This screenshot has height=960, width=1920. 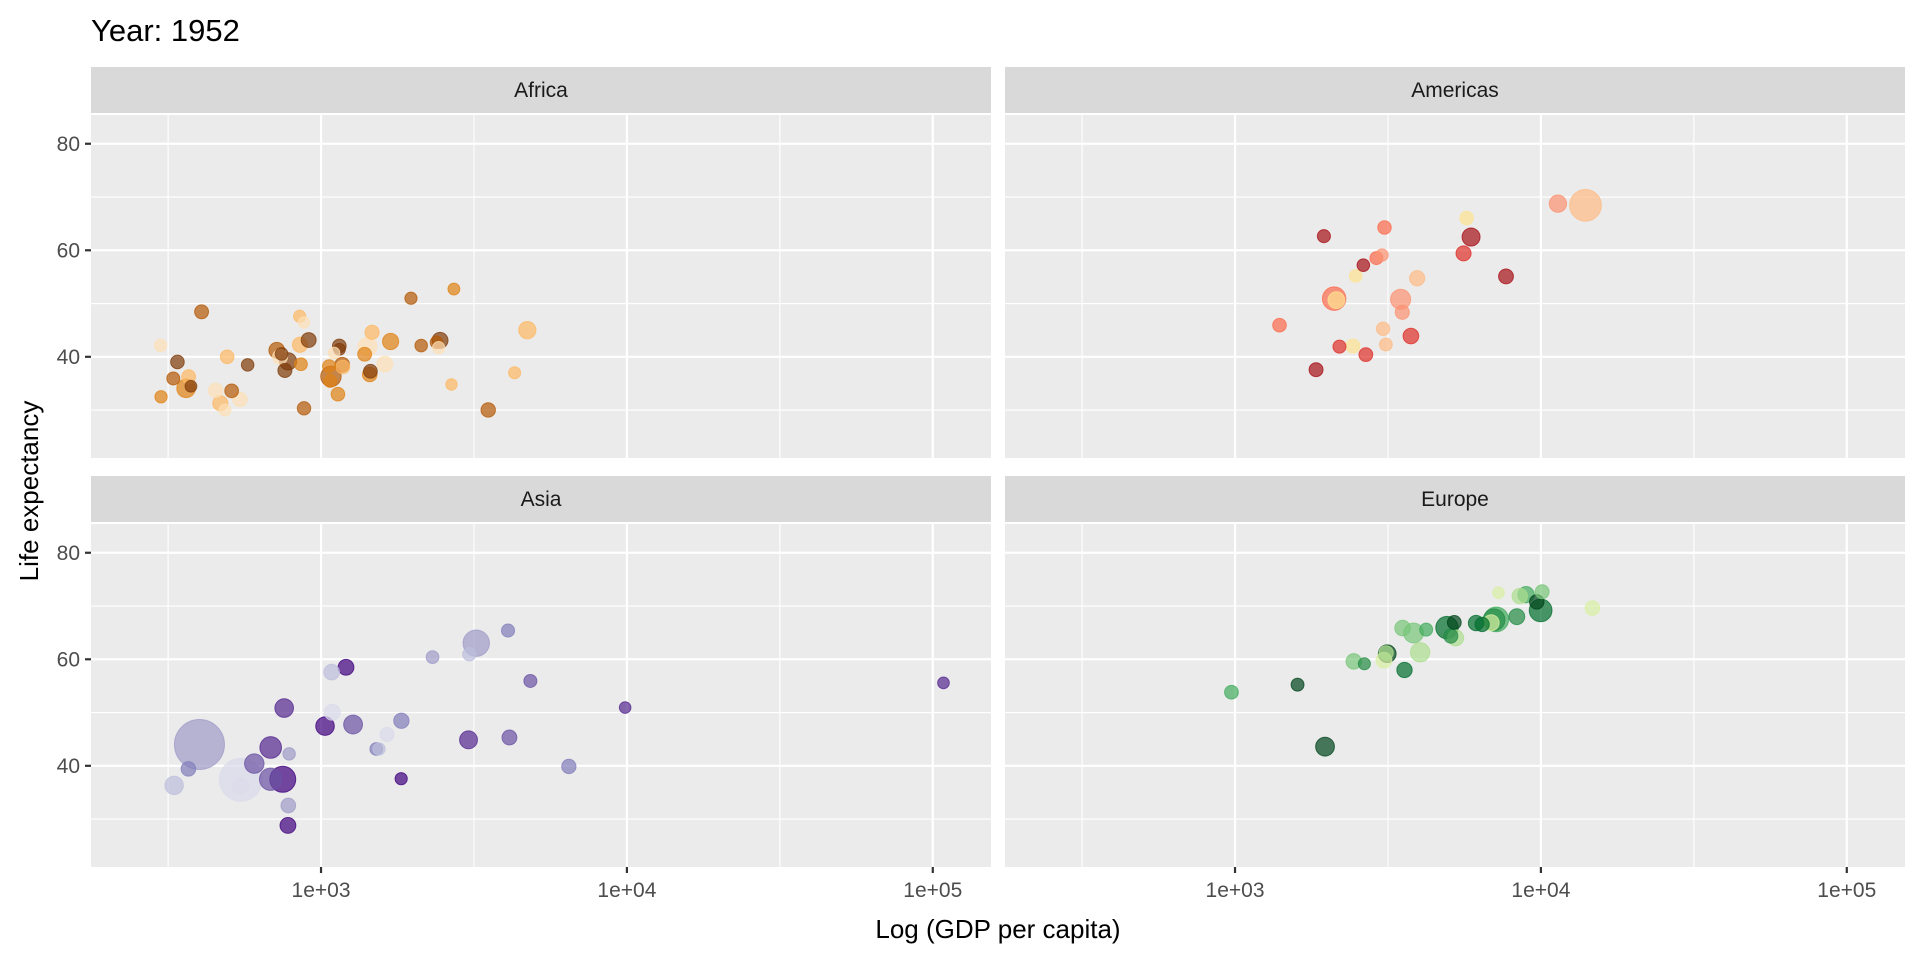 I want to click on data-point-mongolia: Mongolia, so click(x=289, y=754).